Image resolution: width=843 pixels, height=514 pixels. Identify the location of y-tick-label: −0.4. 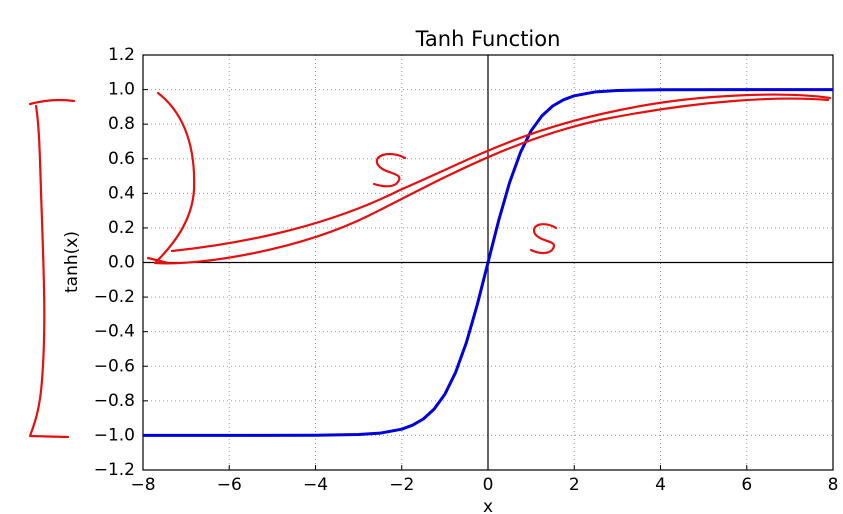
(114, 332).